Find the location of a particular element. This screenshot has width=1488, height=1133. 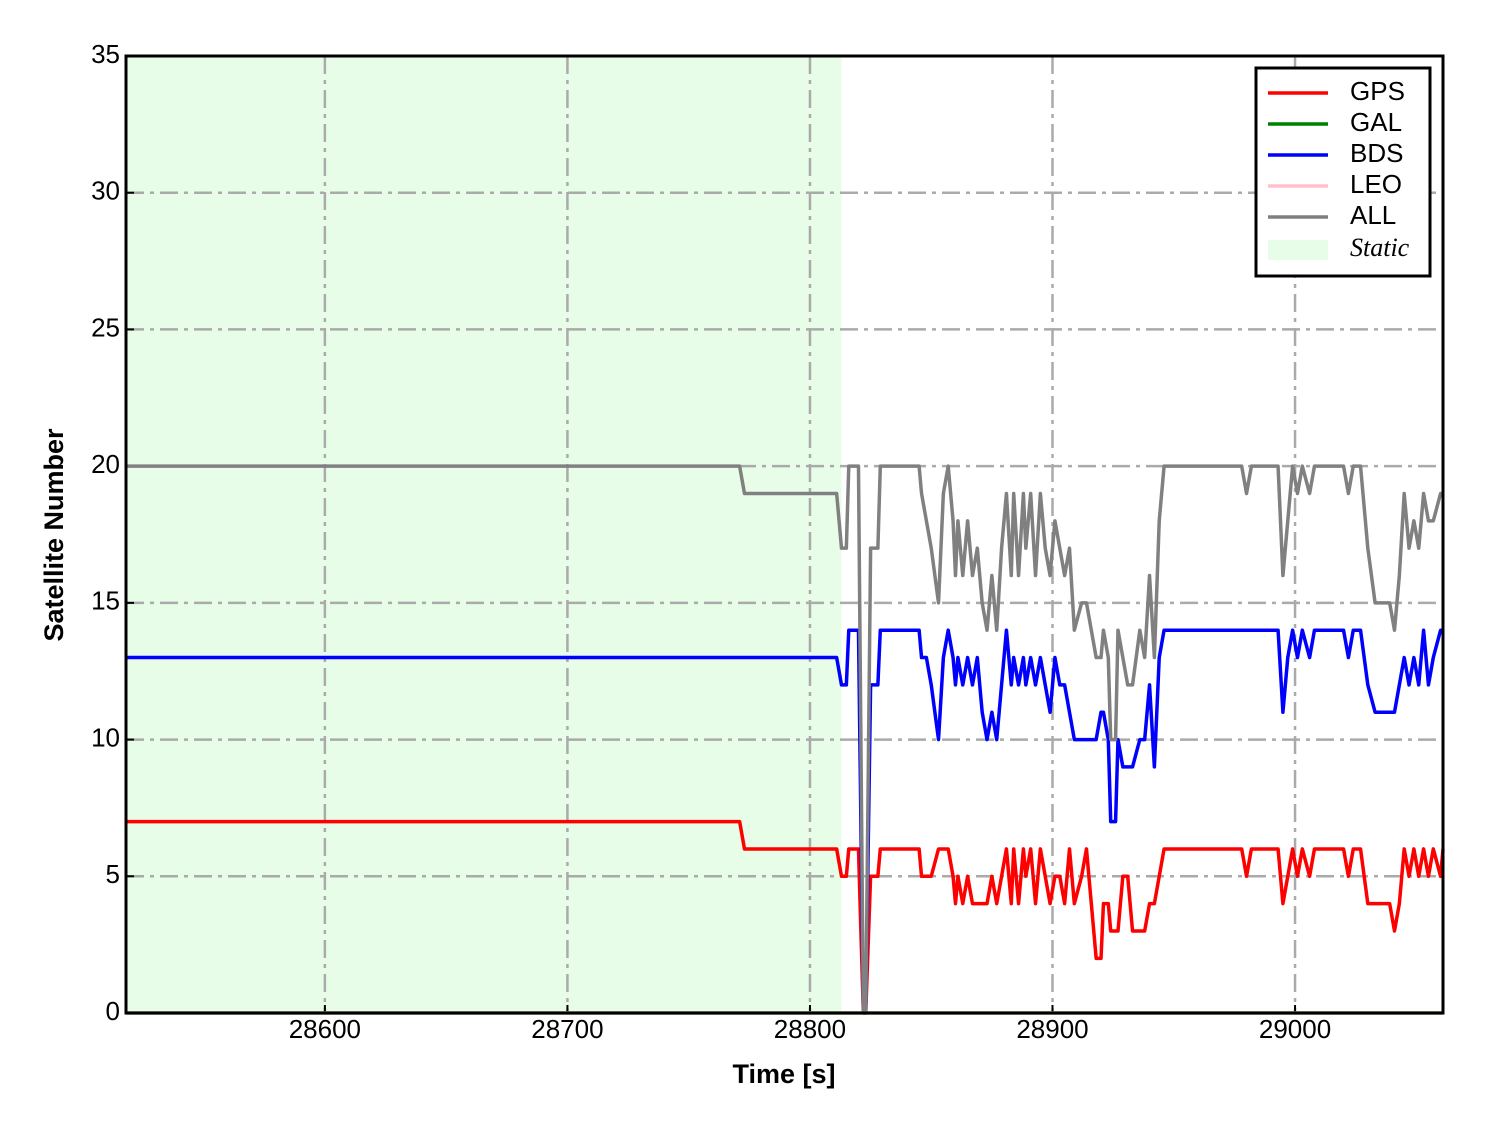

legend-label: GPS is located at coordinates (1377, 91).